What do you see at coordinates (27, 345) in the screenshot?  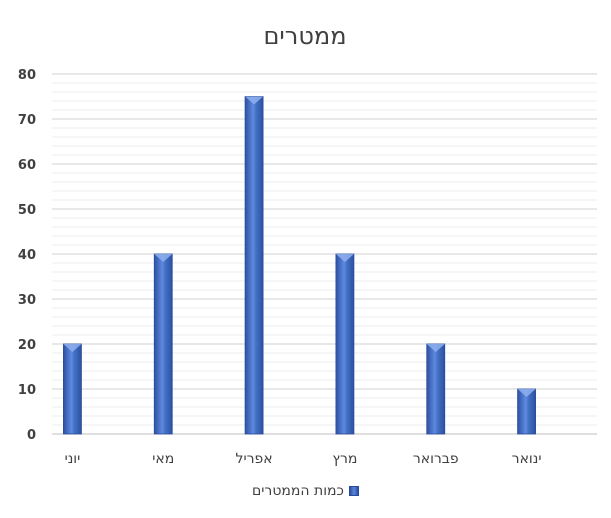 I see `y-tick-label: 20` at bounding box center [27, 345].